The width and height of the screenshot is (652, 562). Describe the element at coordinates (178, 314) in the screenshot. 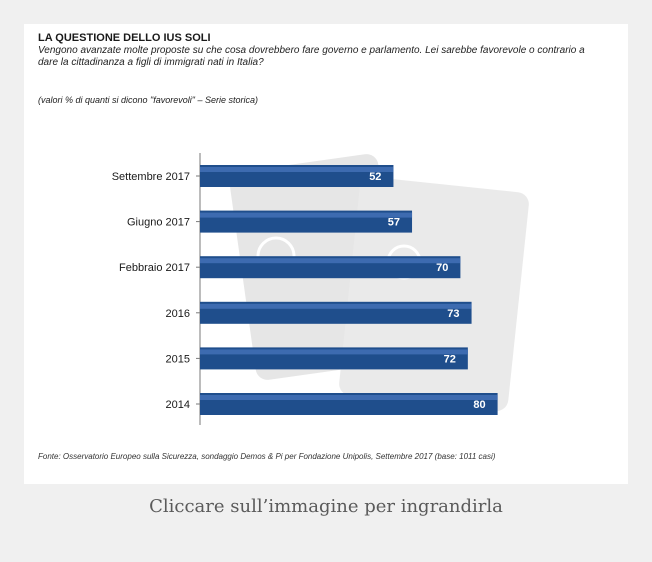

I see `category-label: 2016` at that location.